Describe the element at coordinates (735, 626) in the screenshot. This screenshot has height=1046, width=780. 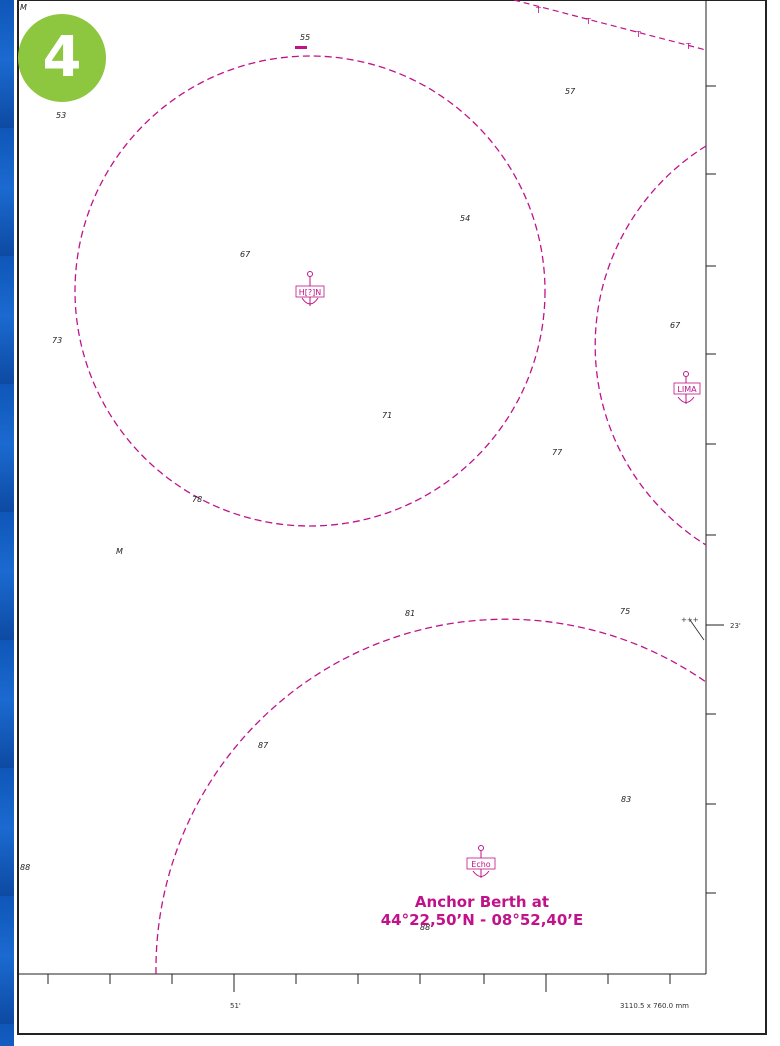
I see `latitude-label: 23'` at that location.